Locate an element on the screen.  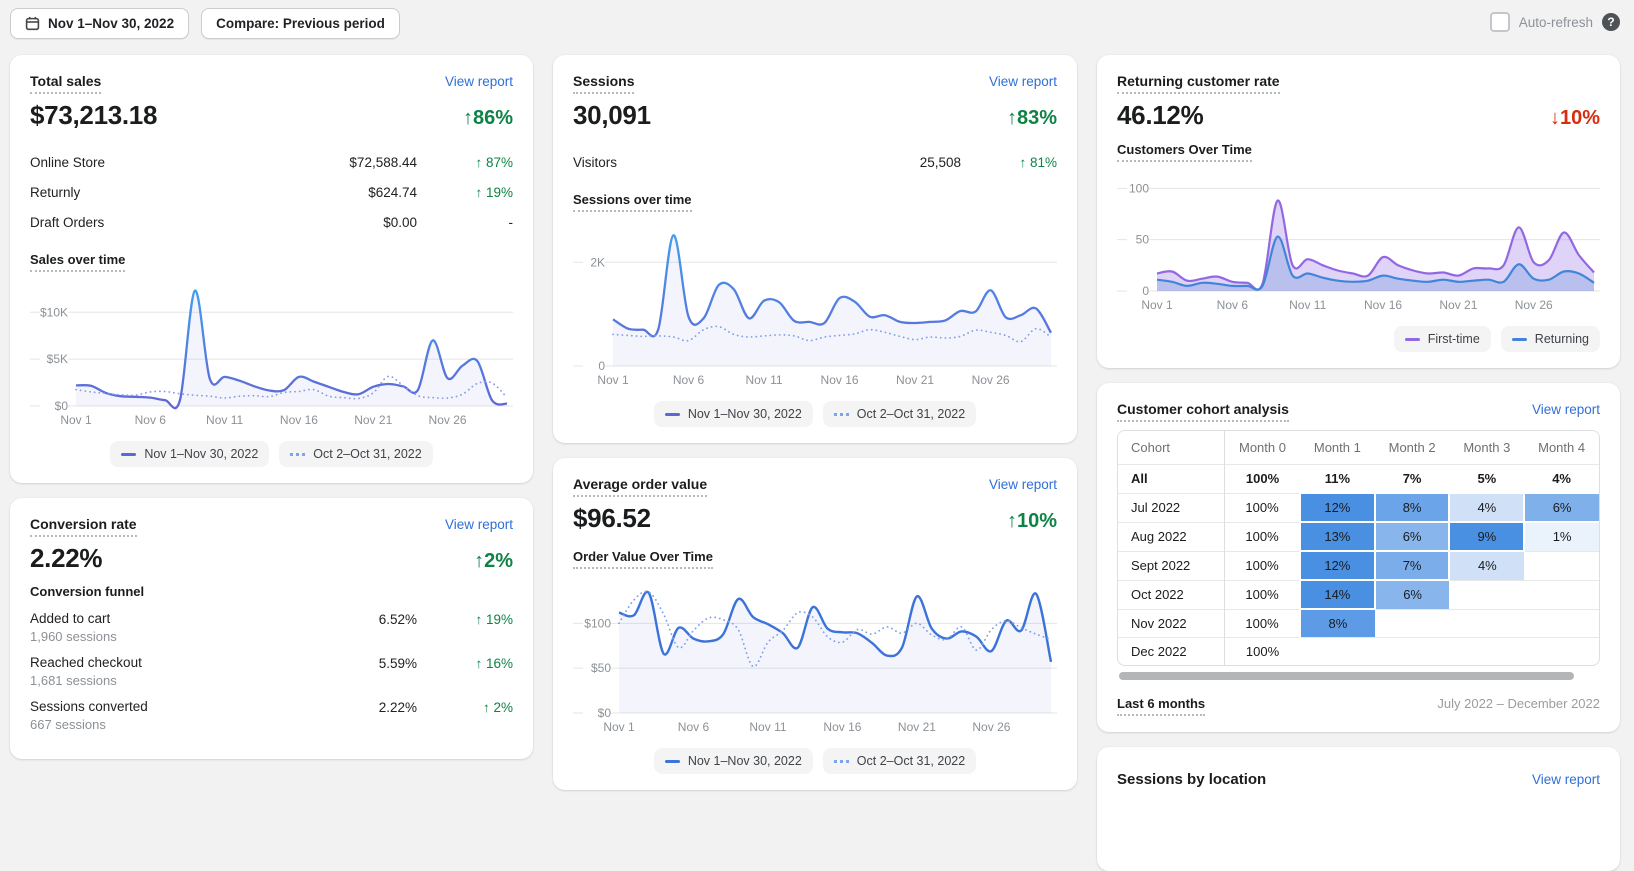
breakdown-row: Online Store $72,588.44 ↑ 87% is located at coordinates (271, 162).